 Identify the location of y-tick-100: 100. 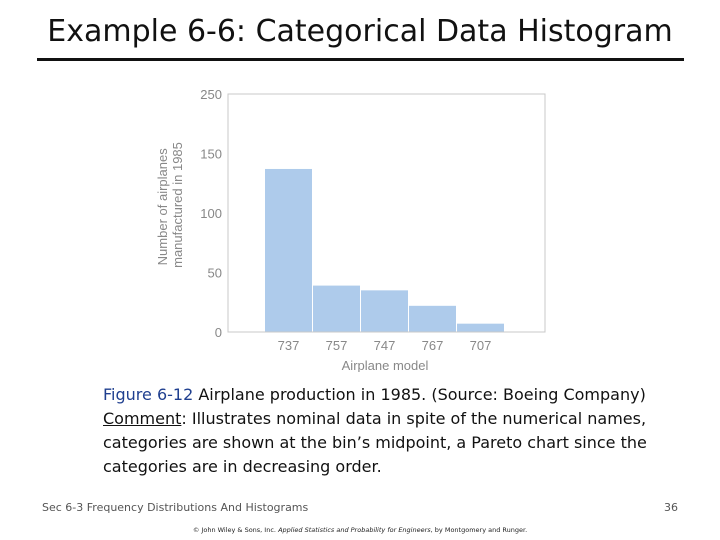
(211, 213).